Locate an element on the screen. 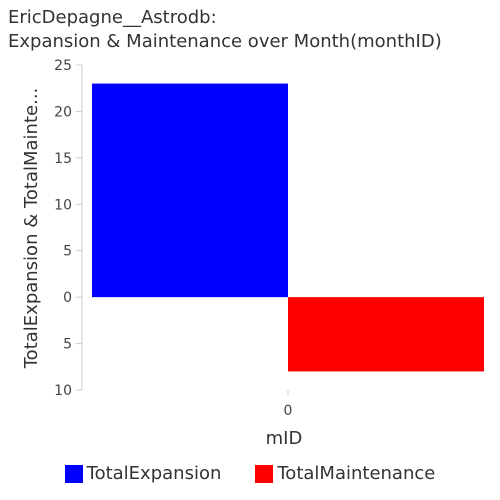 This screenshot has width=500, height=500. y-tick-label: 0 is located at coordinates (67, 298).